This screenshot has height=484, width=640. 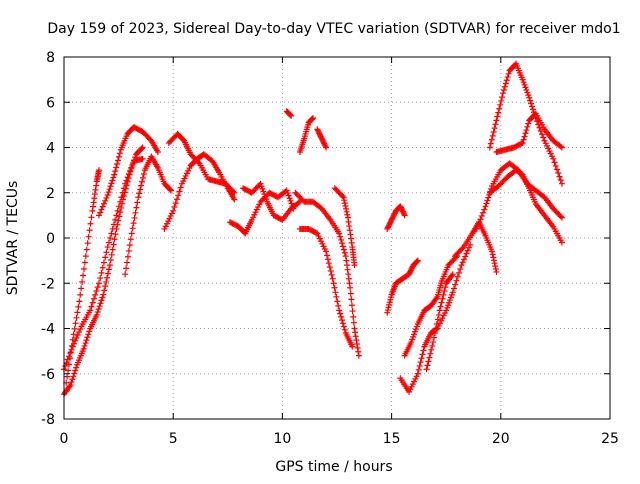 I want to click on series-sat-w, so click(x=525, y=206).